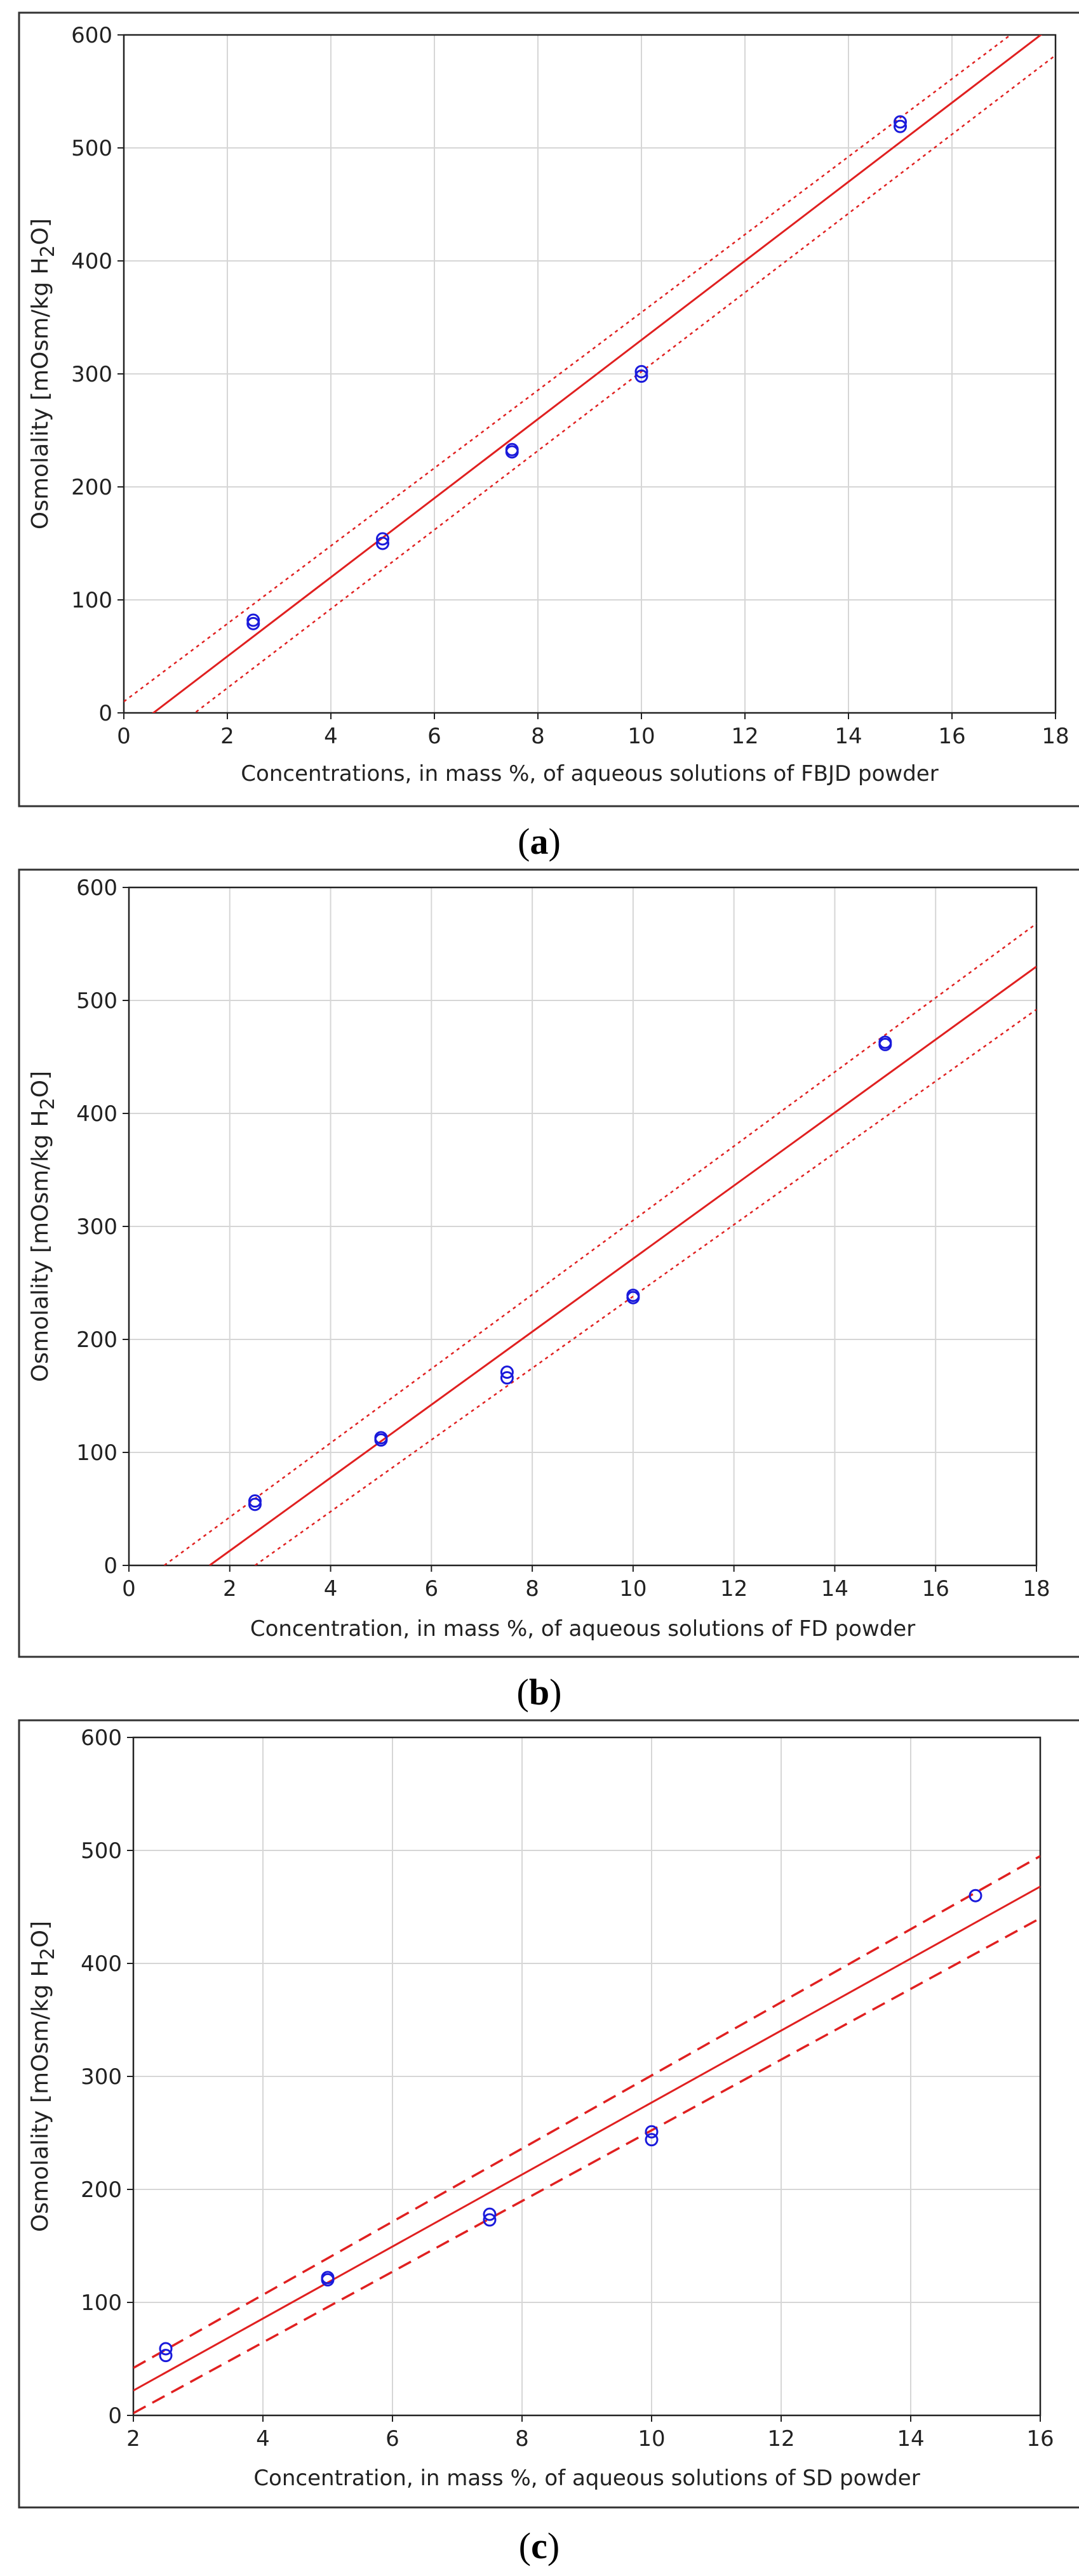 Image resolution: width=1079 pixels, height=2576 pixels. I want to click on y-tick-label-c: 0, so click(115, 2416).